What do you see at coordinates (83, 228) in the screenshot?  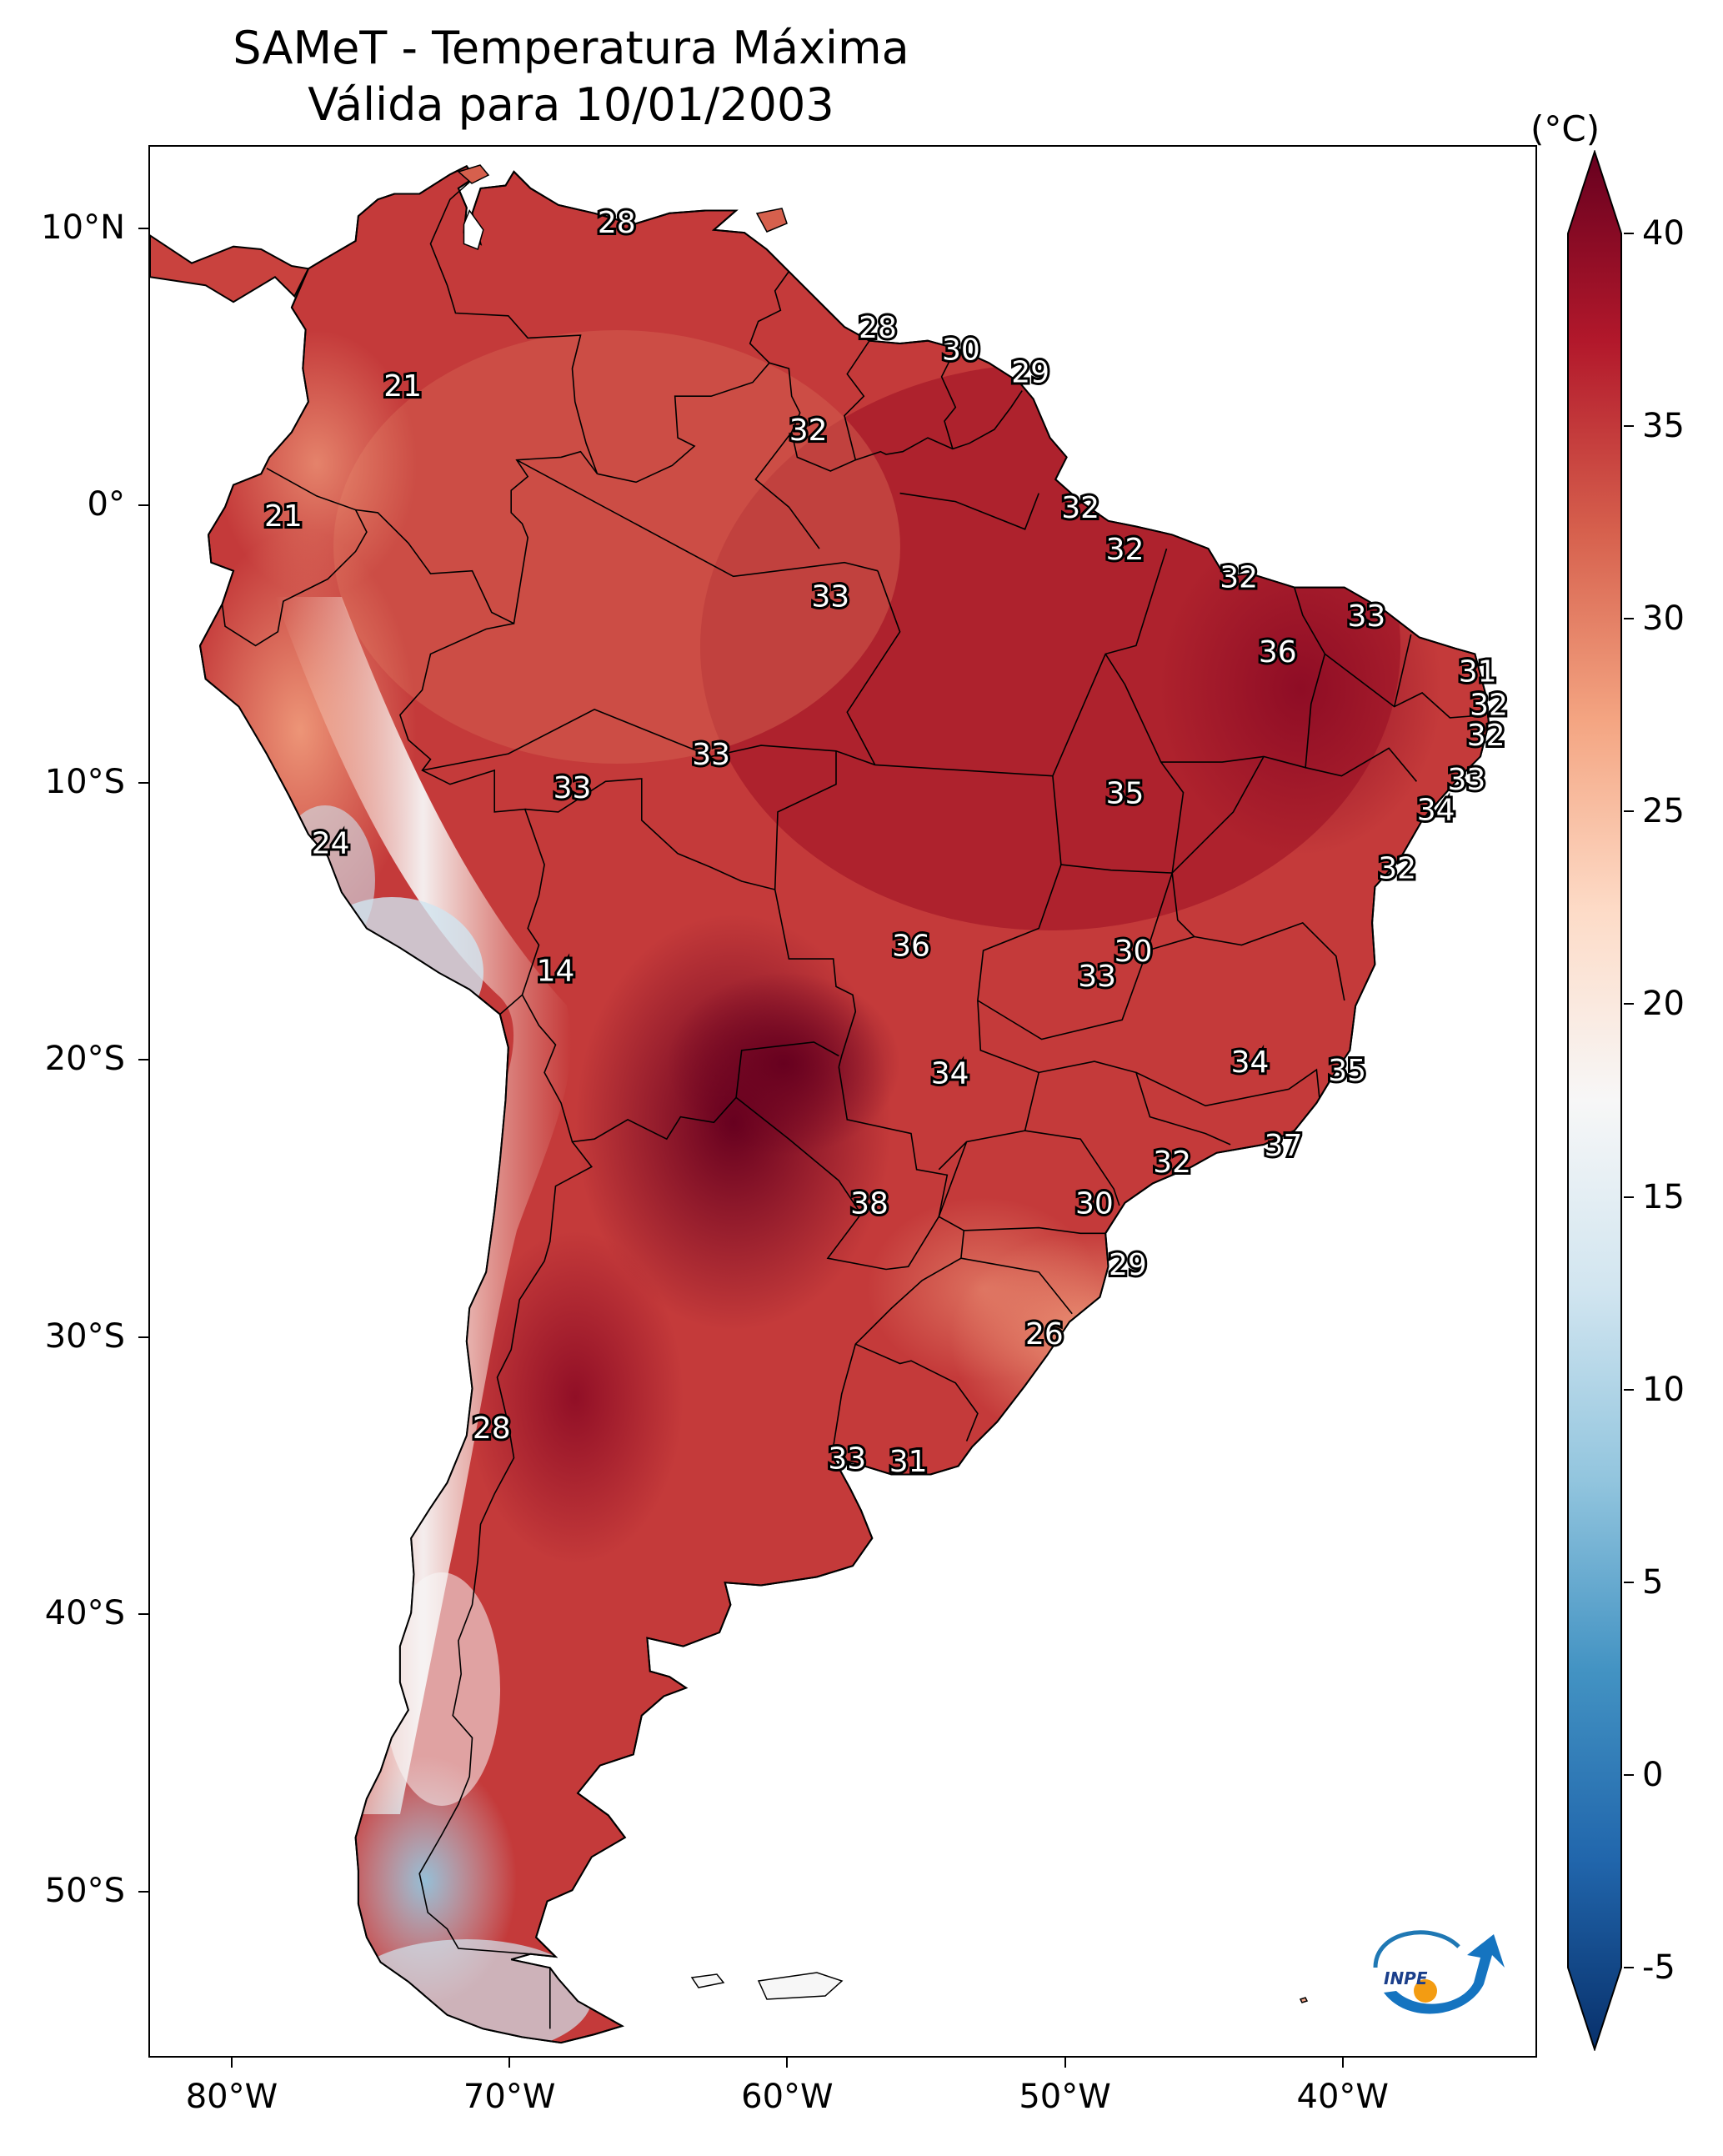 I see `latitude-tick-label: 10°N` at bounding box center [83, 228].